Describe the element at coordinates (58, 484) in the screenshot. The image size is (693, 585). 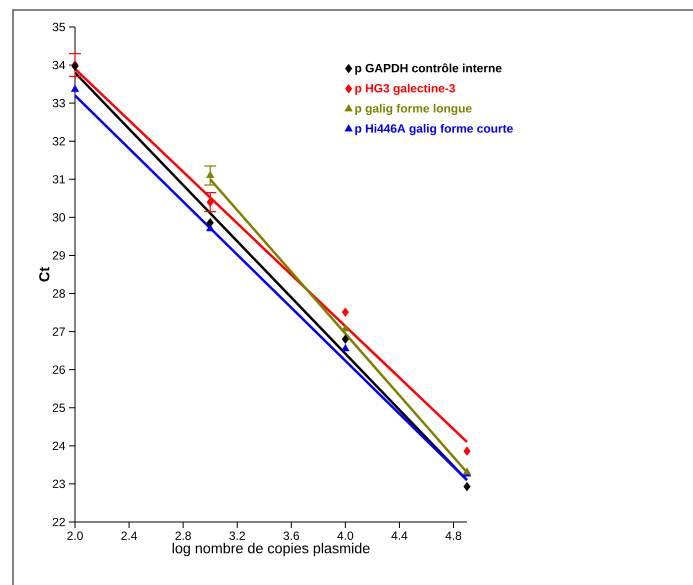
I see `y-tick-label: 23` at that location.